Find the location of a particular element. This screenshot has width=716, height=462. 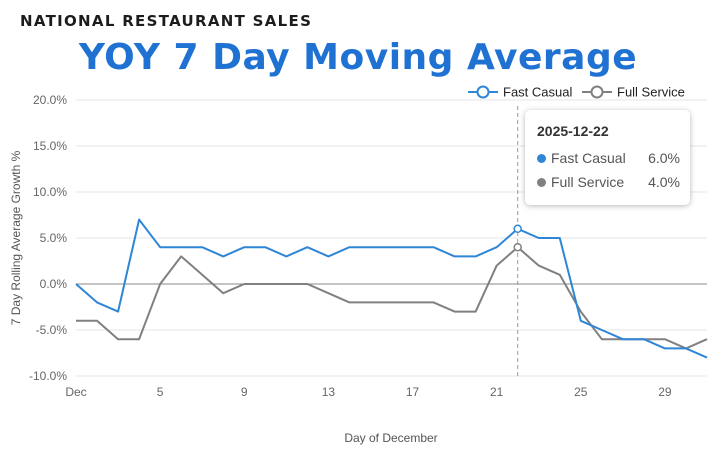

x-tick-label: 17 is located at coordinates (413, 392).